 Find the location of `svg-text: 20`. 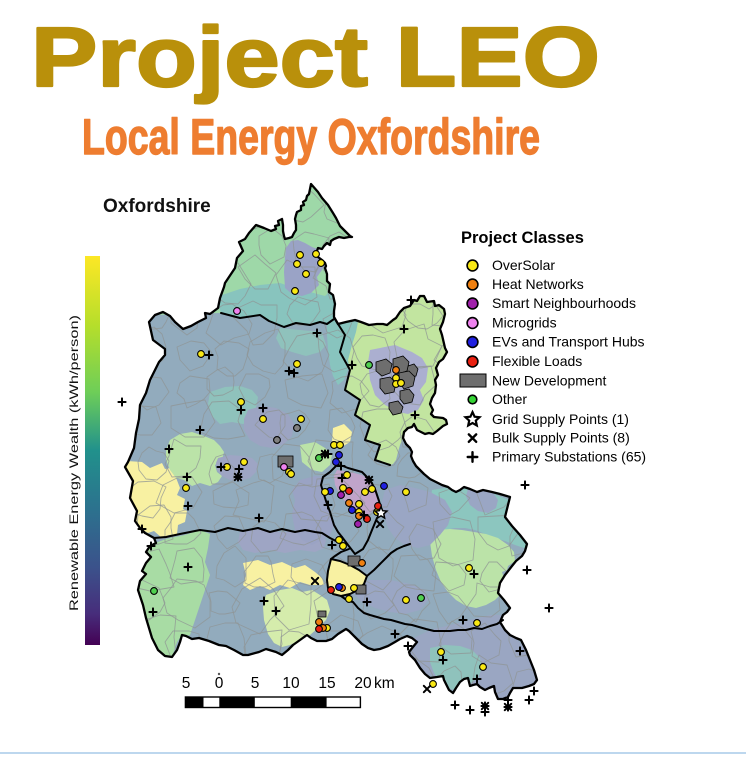

svg-text: 20 is located at coordinates (363, 683).